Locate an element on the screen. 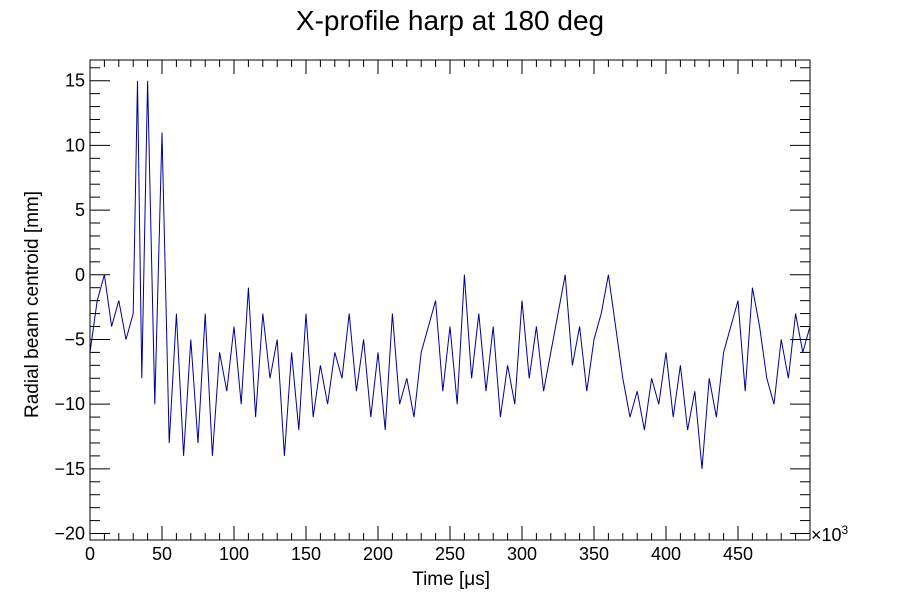 The image size is (900, 600). y-tick-label: 5 is located at coordinates (80, 210).